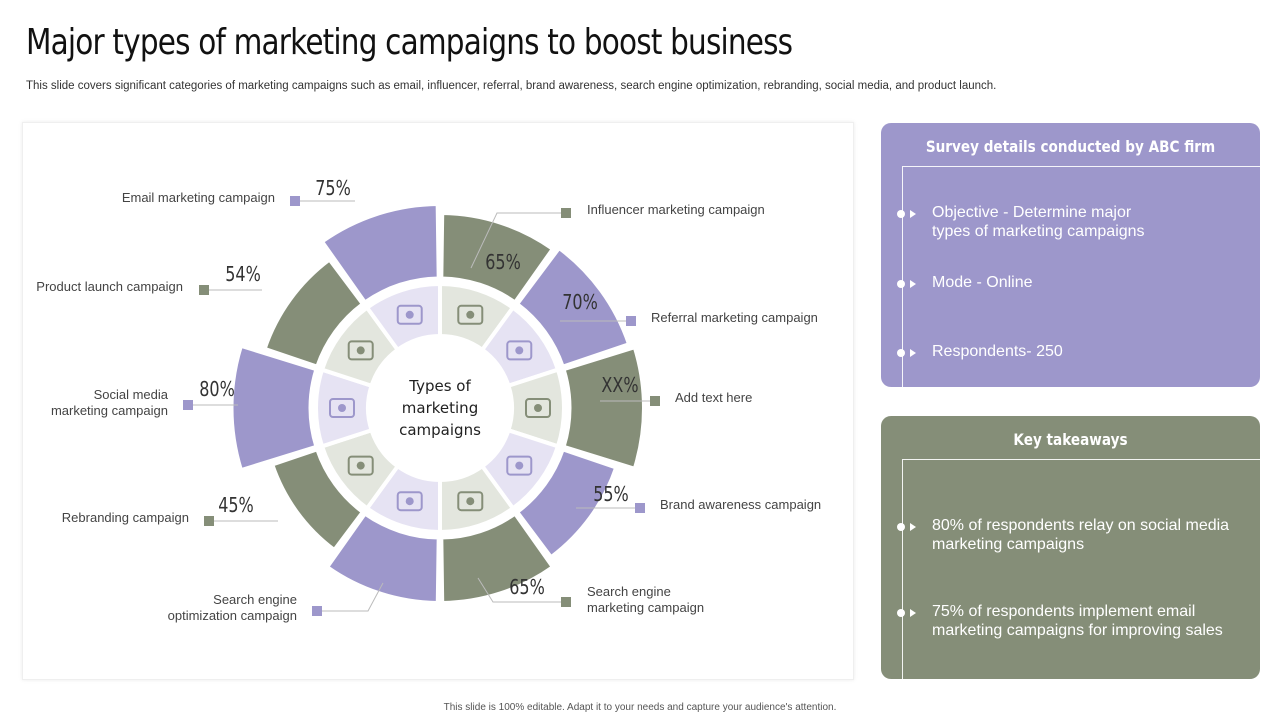 The width and height of the screenshot is (1280, 720). Describe the element at coordinates (611, 494) in the screenshot. I see `campaign-percentage: 55%` at that location.